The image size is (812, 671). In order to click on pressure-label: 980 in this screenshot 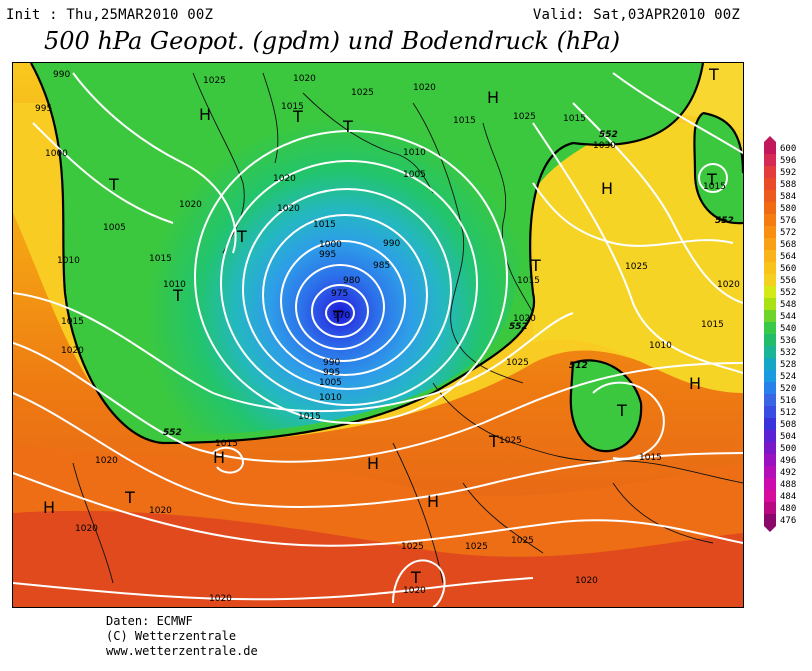, I will do `click(351, 281)`.